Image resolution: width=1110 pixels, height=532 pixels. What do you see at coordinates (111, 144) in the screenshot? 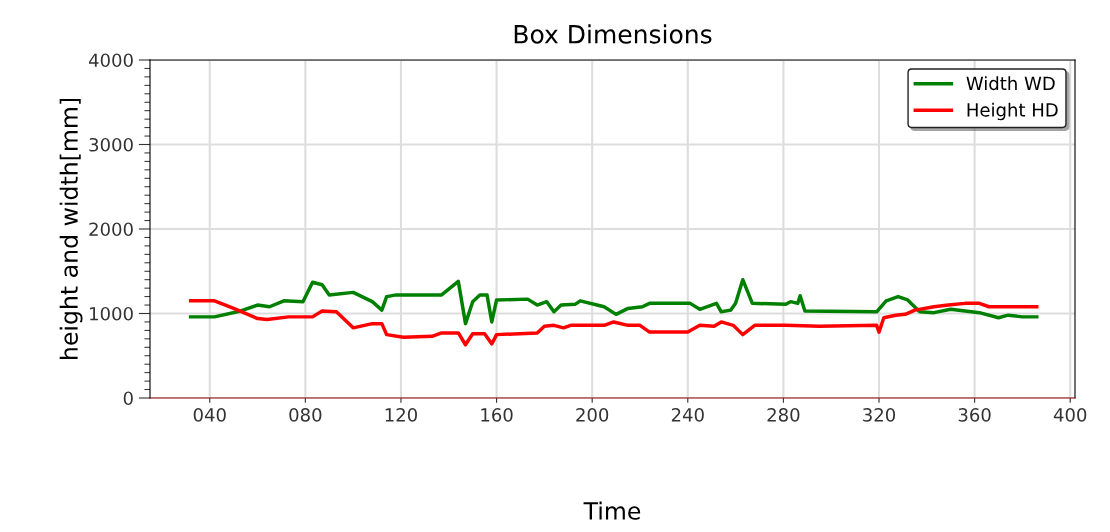
I see `y-tick-label: 3000` at bounding box center [111, 144].